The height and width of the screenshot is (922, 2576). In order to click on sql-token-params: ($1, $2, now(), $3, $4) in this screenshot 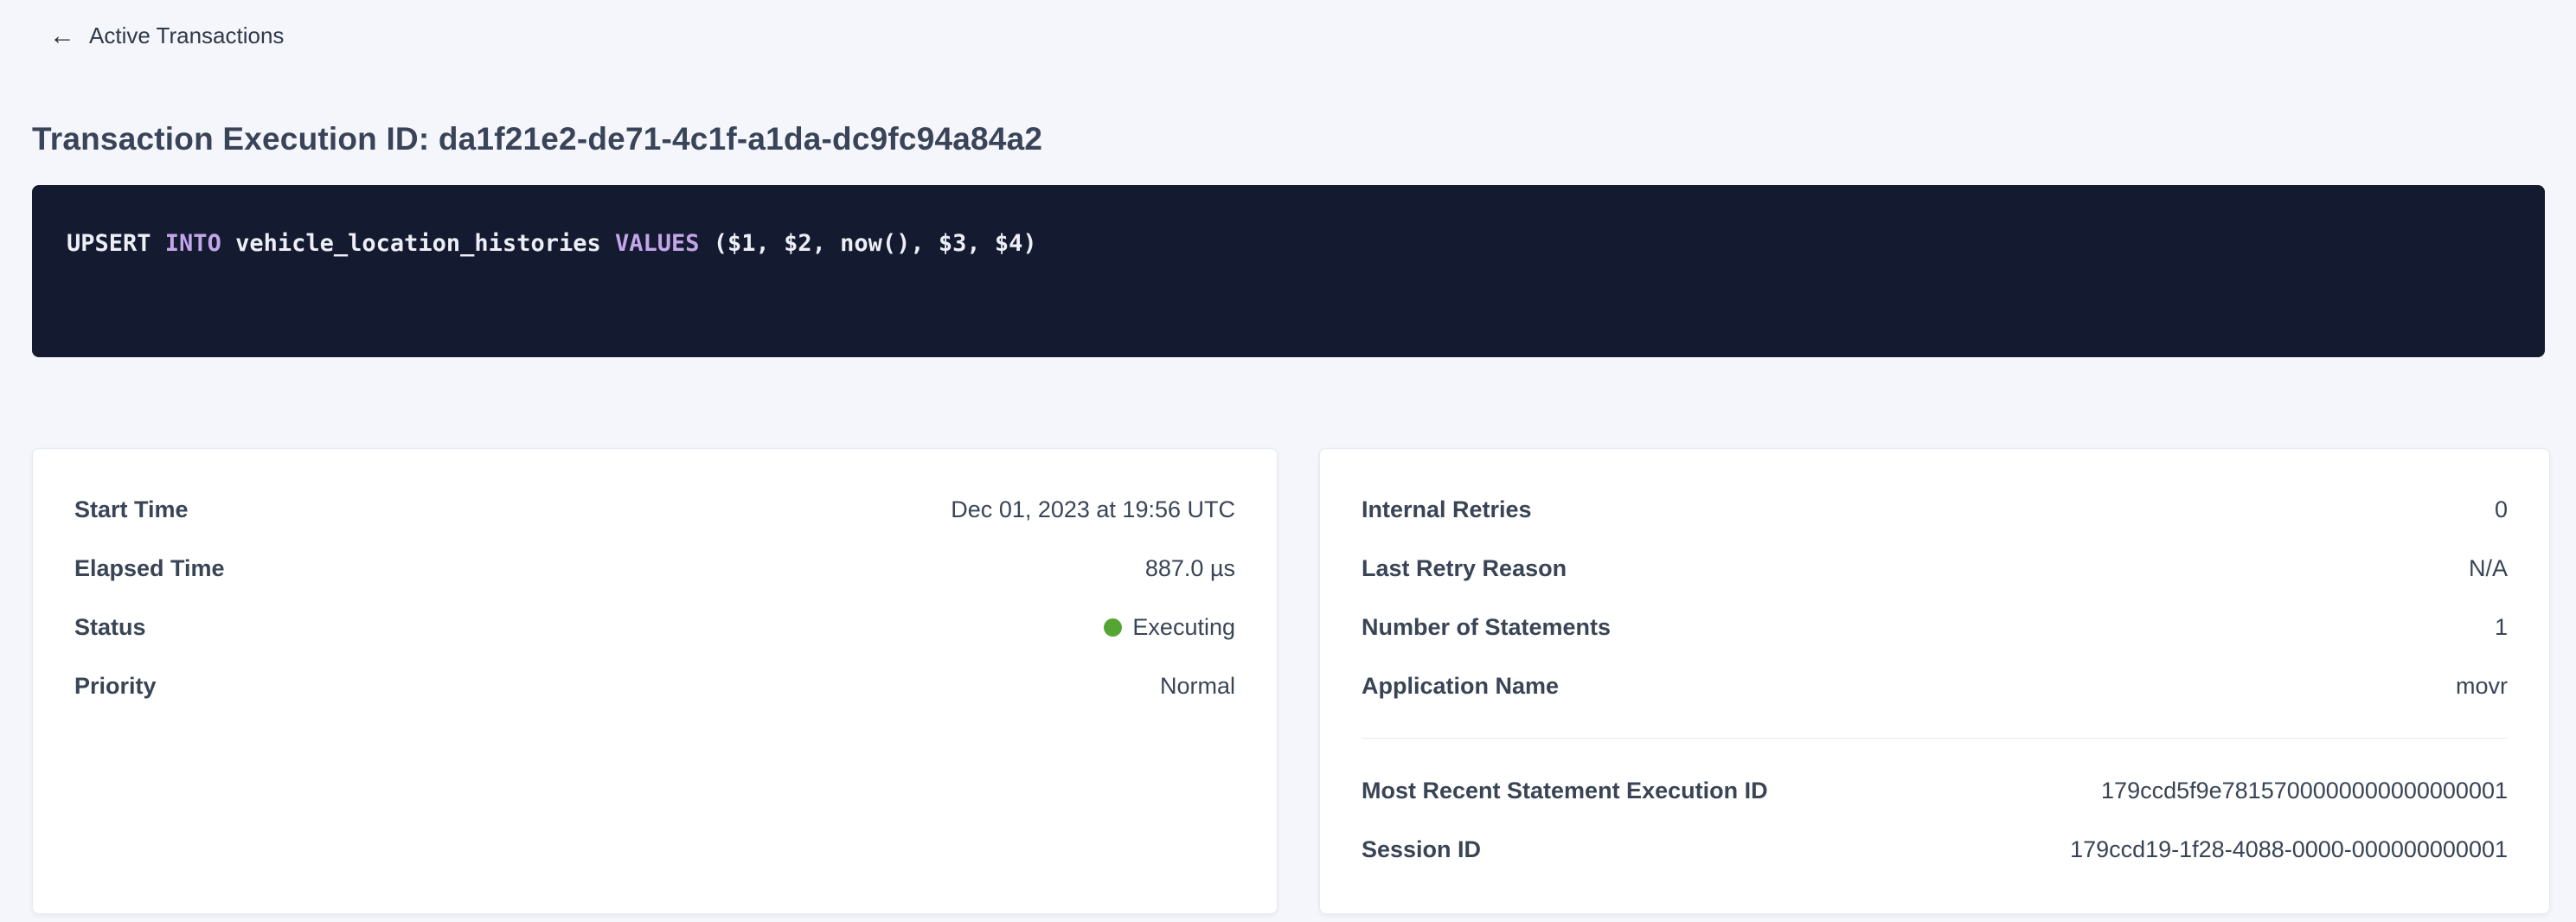, I will do `click(868, 243)`.